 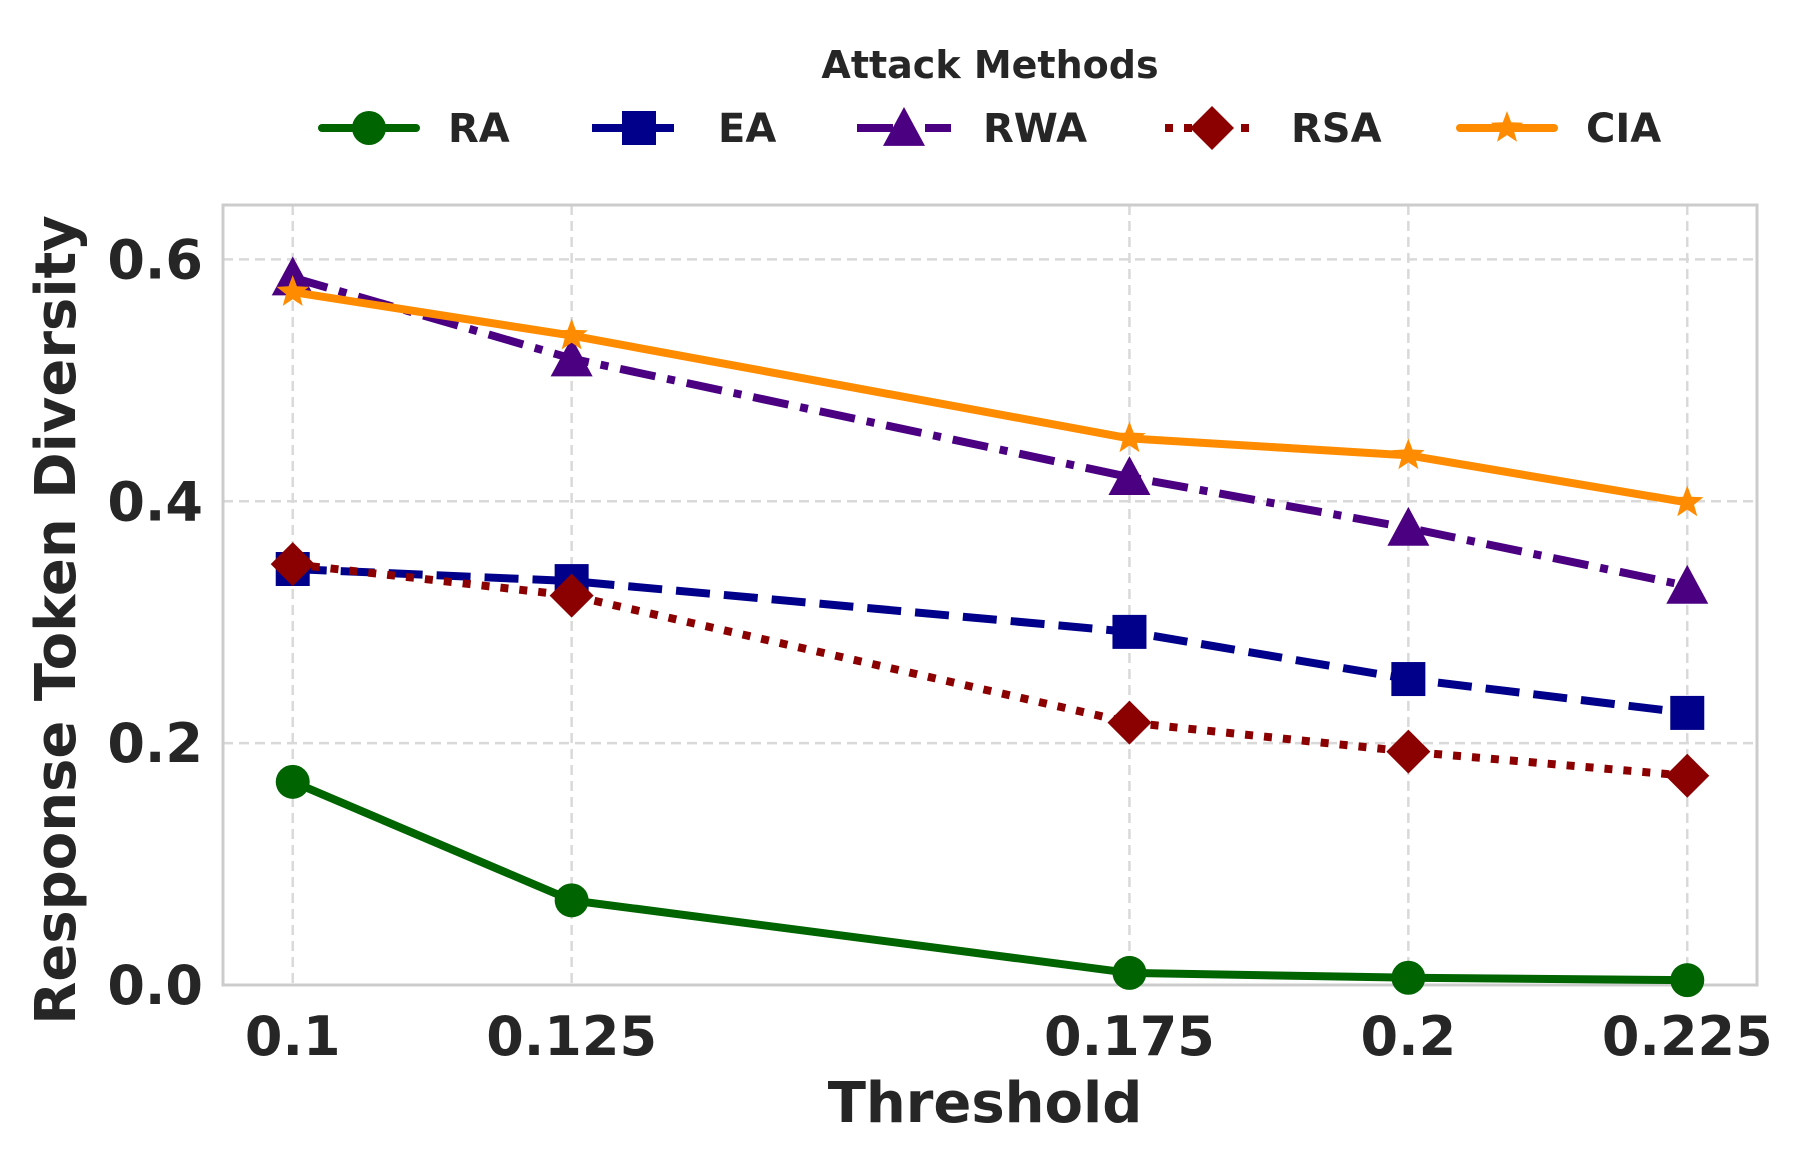 I want to click on x-tick-label: 0.125, so click(x=571, y=1036).